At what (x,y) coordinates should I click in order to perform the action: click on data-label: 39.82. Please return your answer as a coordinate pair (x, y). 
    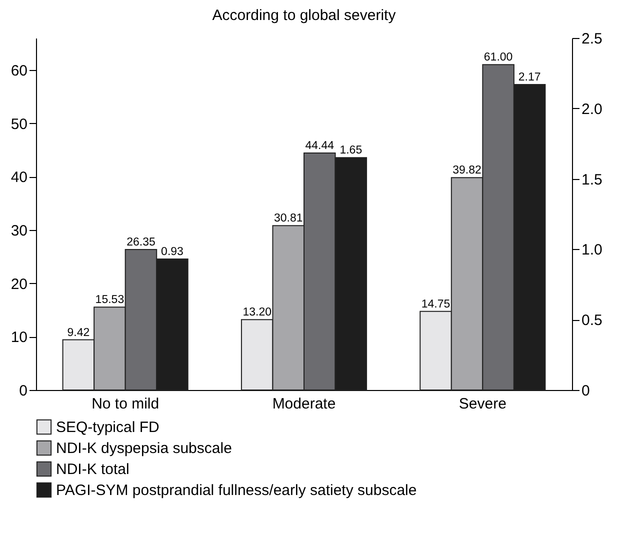
    Looking at the image, I should click on (467, 170).